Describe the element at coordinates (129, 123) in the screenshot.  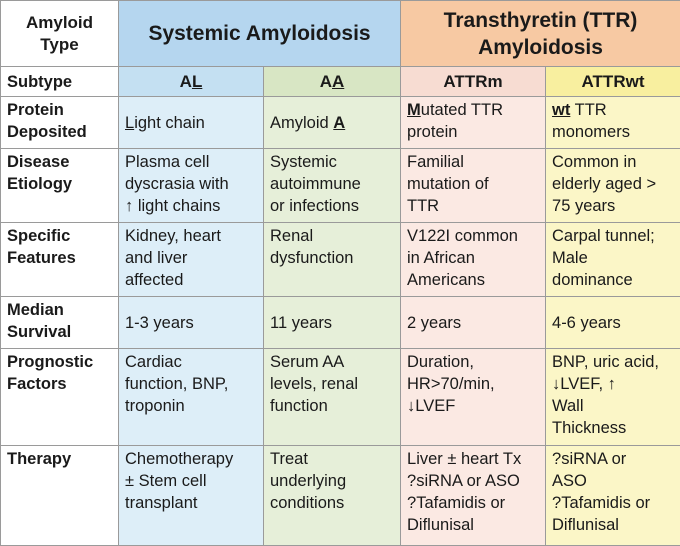
I see `protein-al-underlined: L` at that location.